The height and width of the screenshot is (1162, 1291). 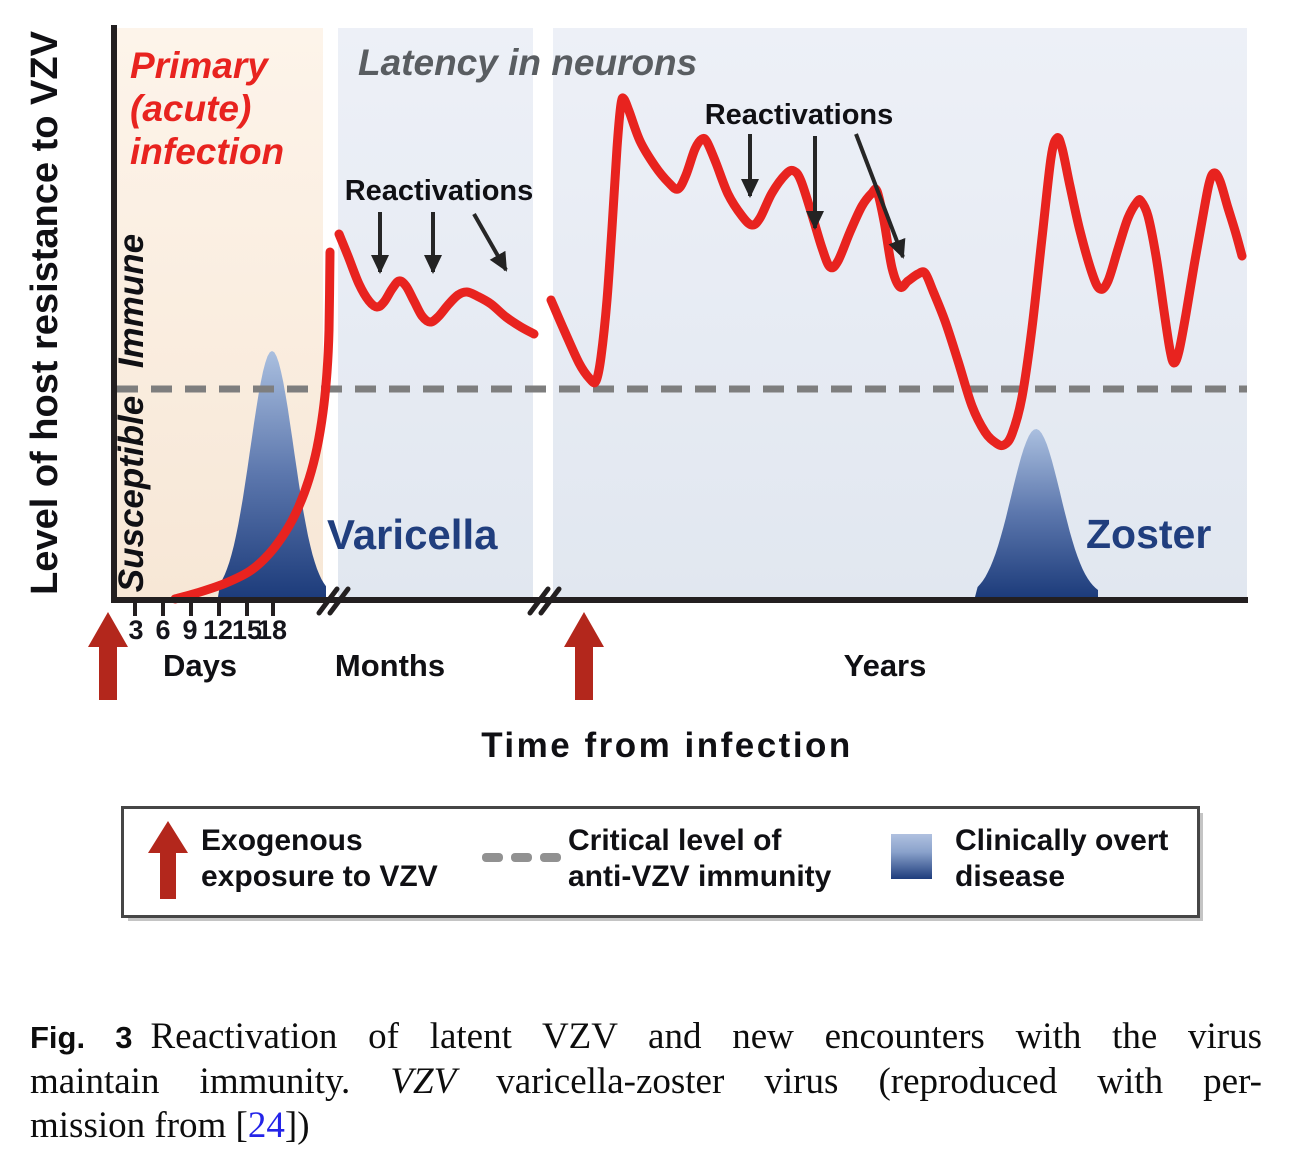 I want to click on caption-line3-post: ]), so click(x=297, y=1125).